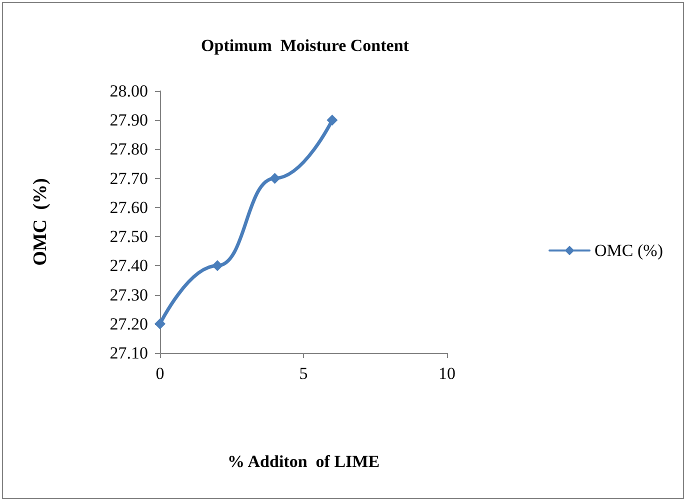  Describe the element at coordinates (129, 207) in the screenshot. I see `y-tick-label: 27.60` at that location.